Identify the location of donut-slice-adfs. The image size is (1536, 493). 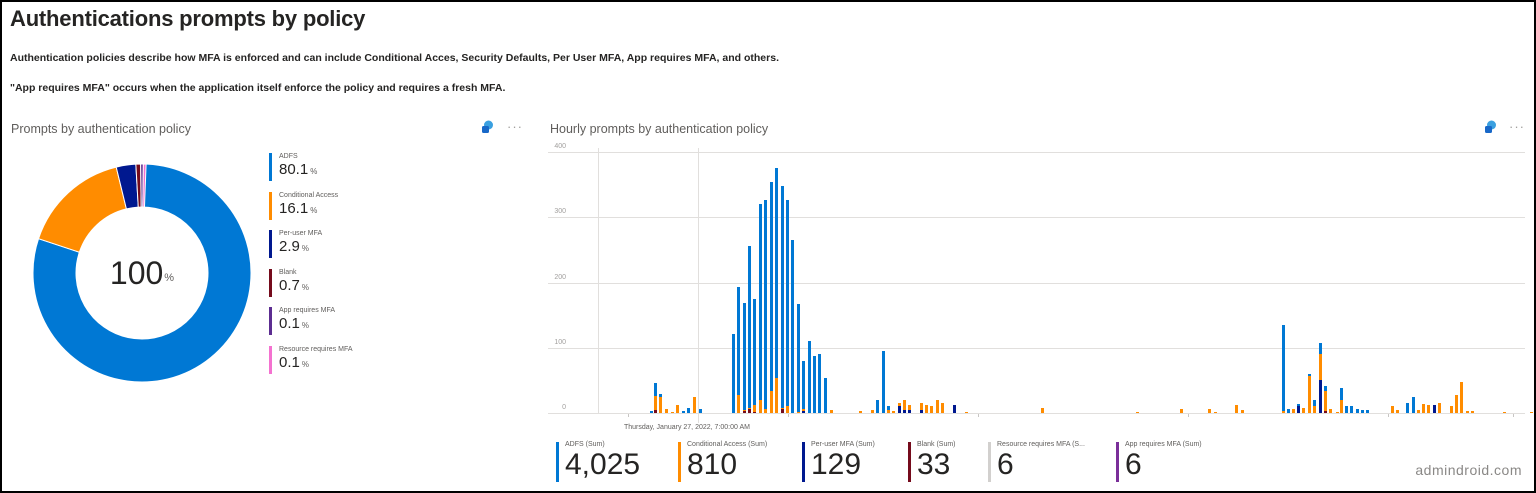
(142, 273).